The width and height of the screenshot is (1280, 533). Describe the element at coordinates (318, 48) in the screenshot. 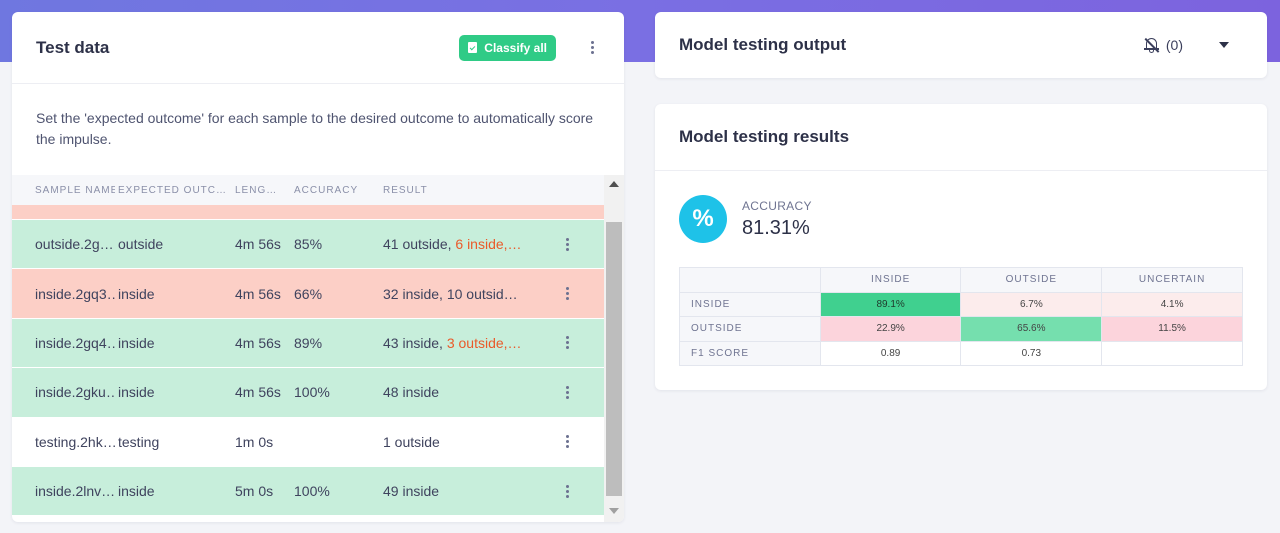

I see `test-data-header: Test data Classify all` at that location.